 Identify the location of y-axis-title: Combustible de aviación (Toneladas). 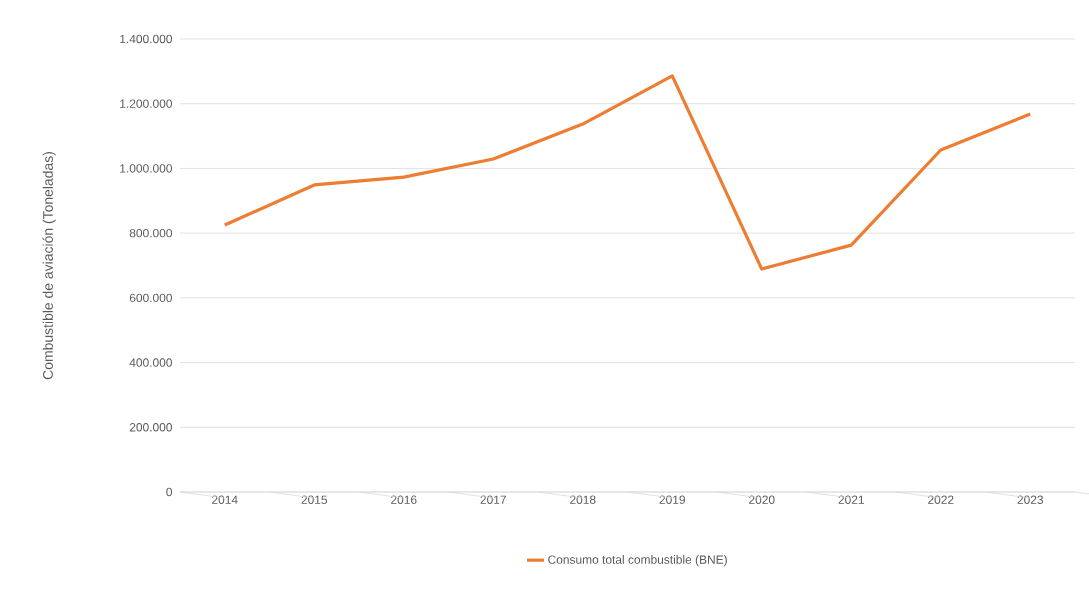
(49, 266).